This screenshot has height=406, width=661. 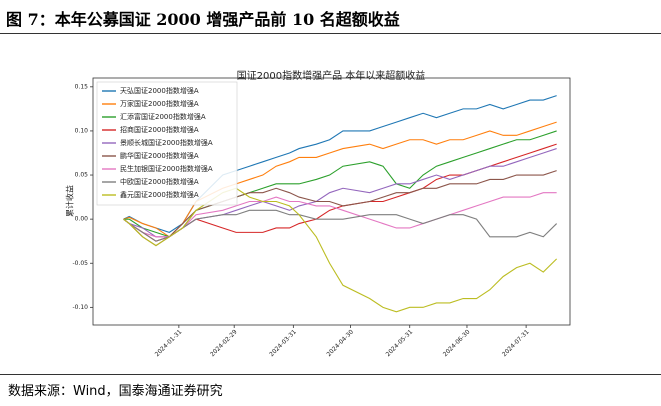 I want to click on legend-label: 民生加银国证2000指数增强A, so click(x=166, y=168).